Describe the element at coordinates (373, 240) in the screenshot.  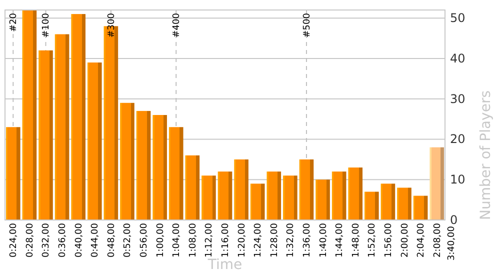
I see `x-tick-label: 1:52,00` at that location.